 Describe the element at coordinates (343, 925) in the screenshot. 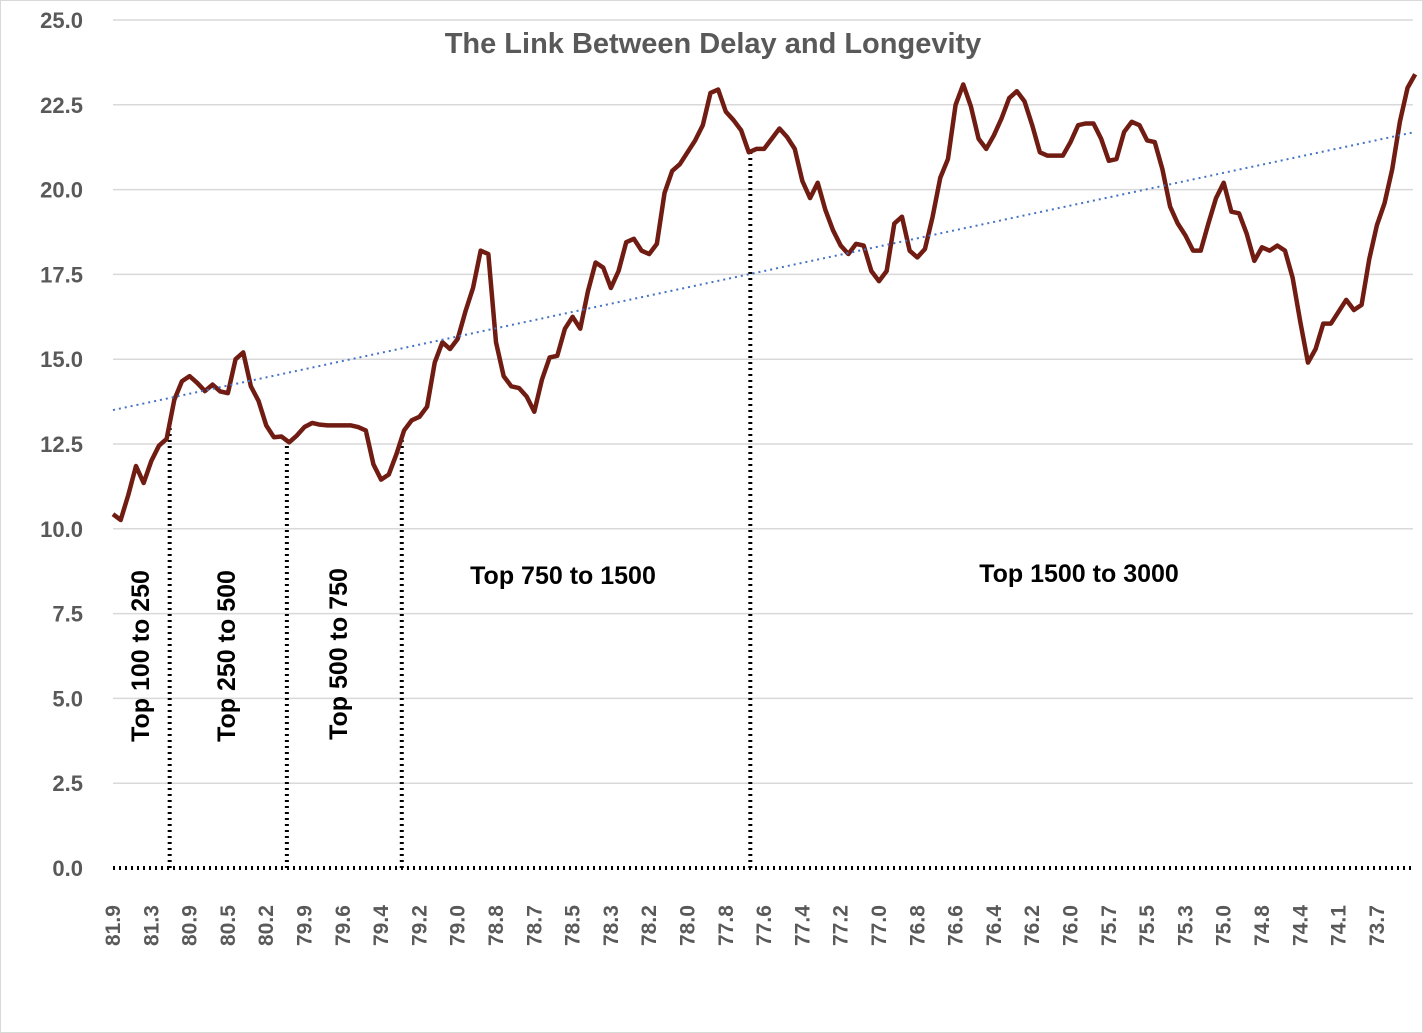

I see `x-tick-label: 79.6` at that location.